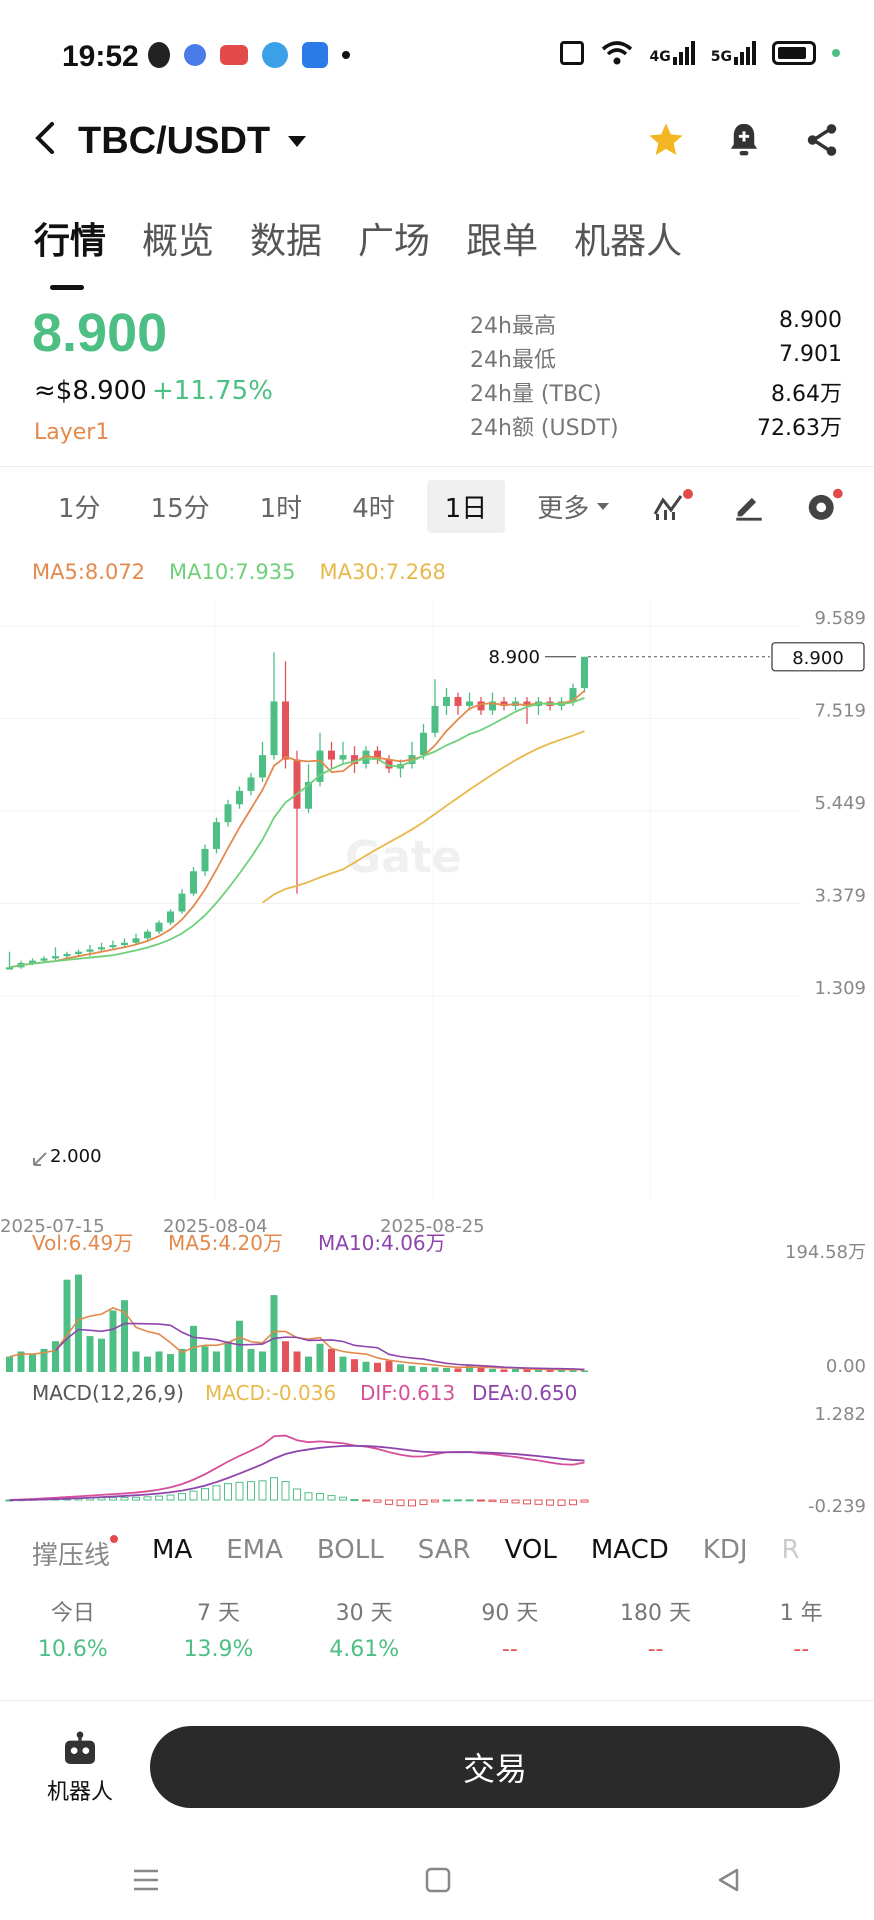 The image size is (874, 1920). I want to click on system-nav-bar, so click(437, 1880).